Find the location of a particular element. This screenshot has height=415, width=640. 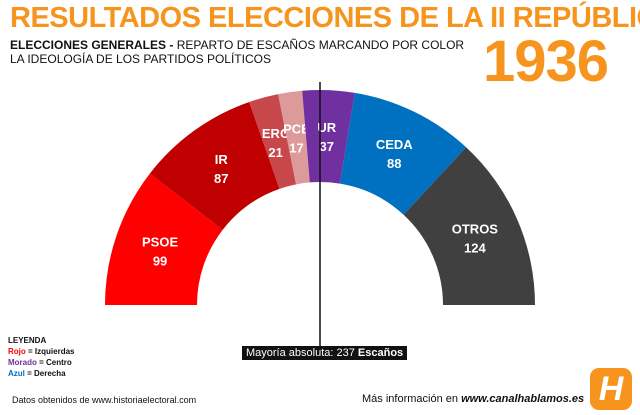

legend-item: Azul = Derecha is located at coordinates (41, 373).